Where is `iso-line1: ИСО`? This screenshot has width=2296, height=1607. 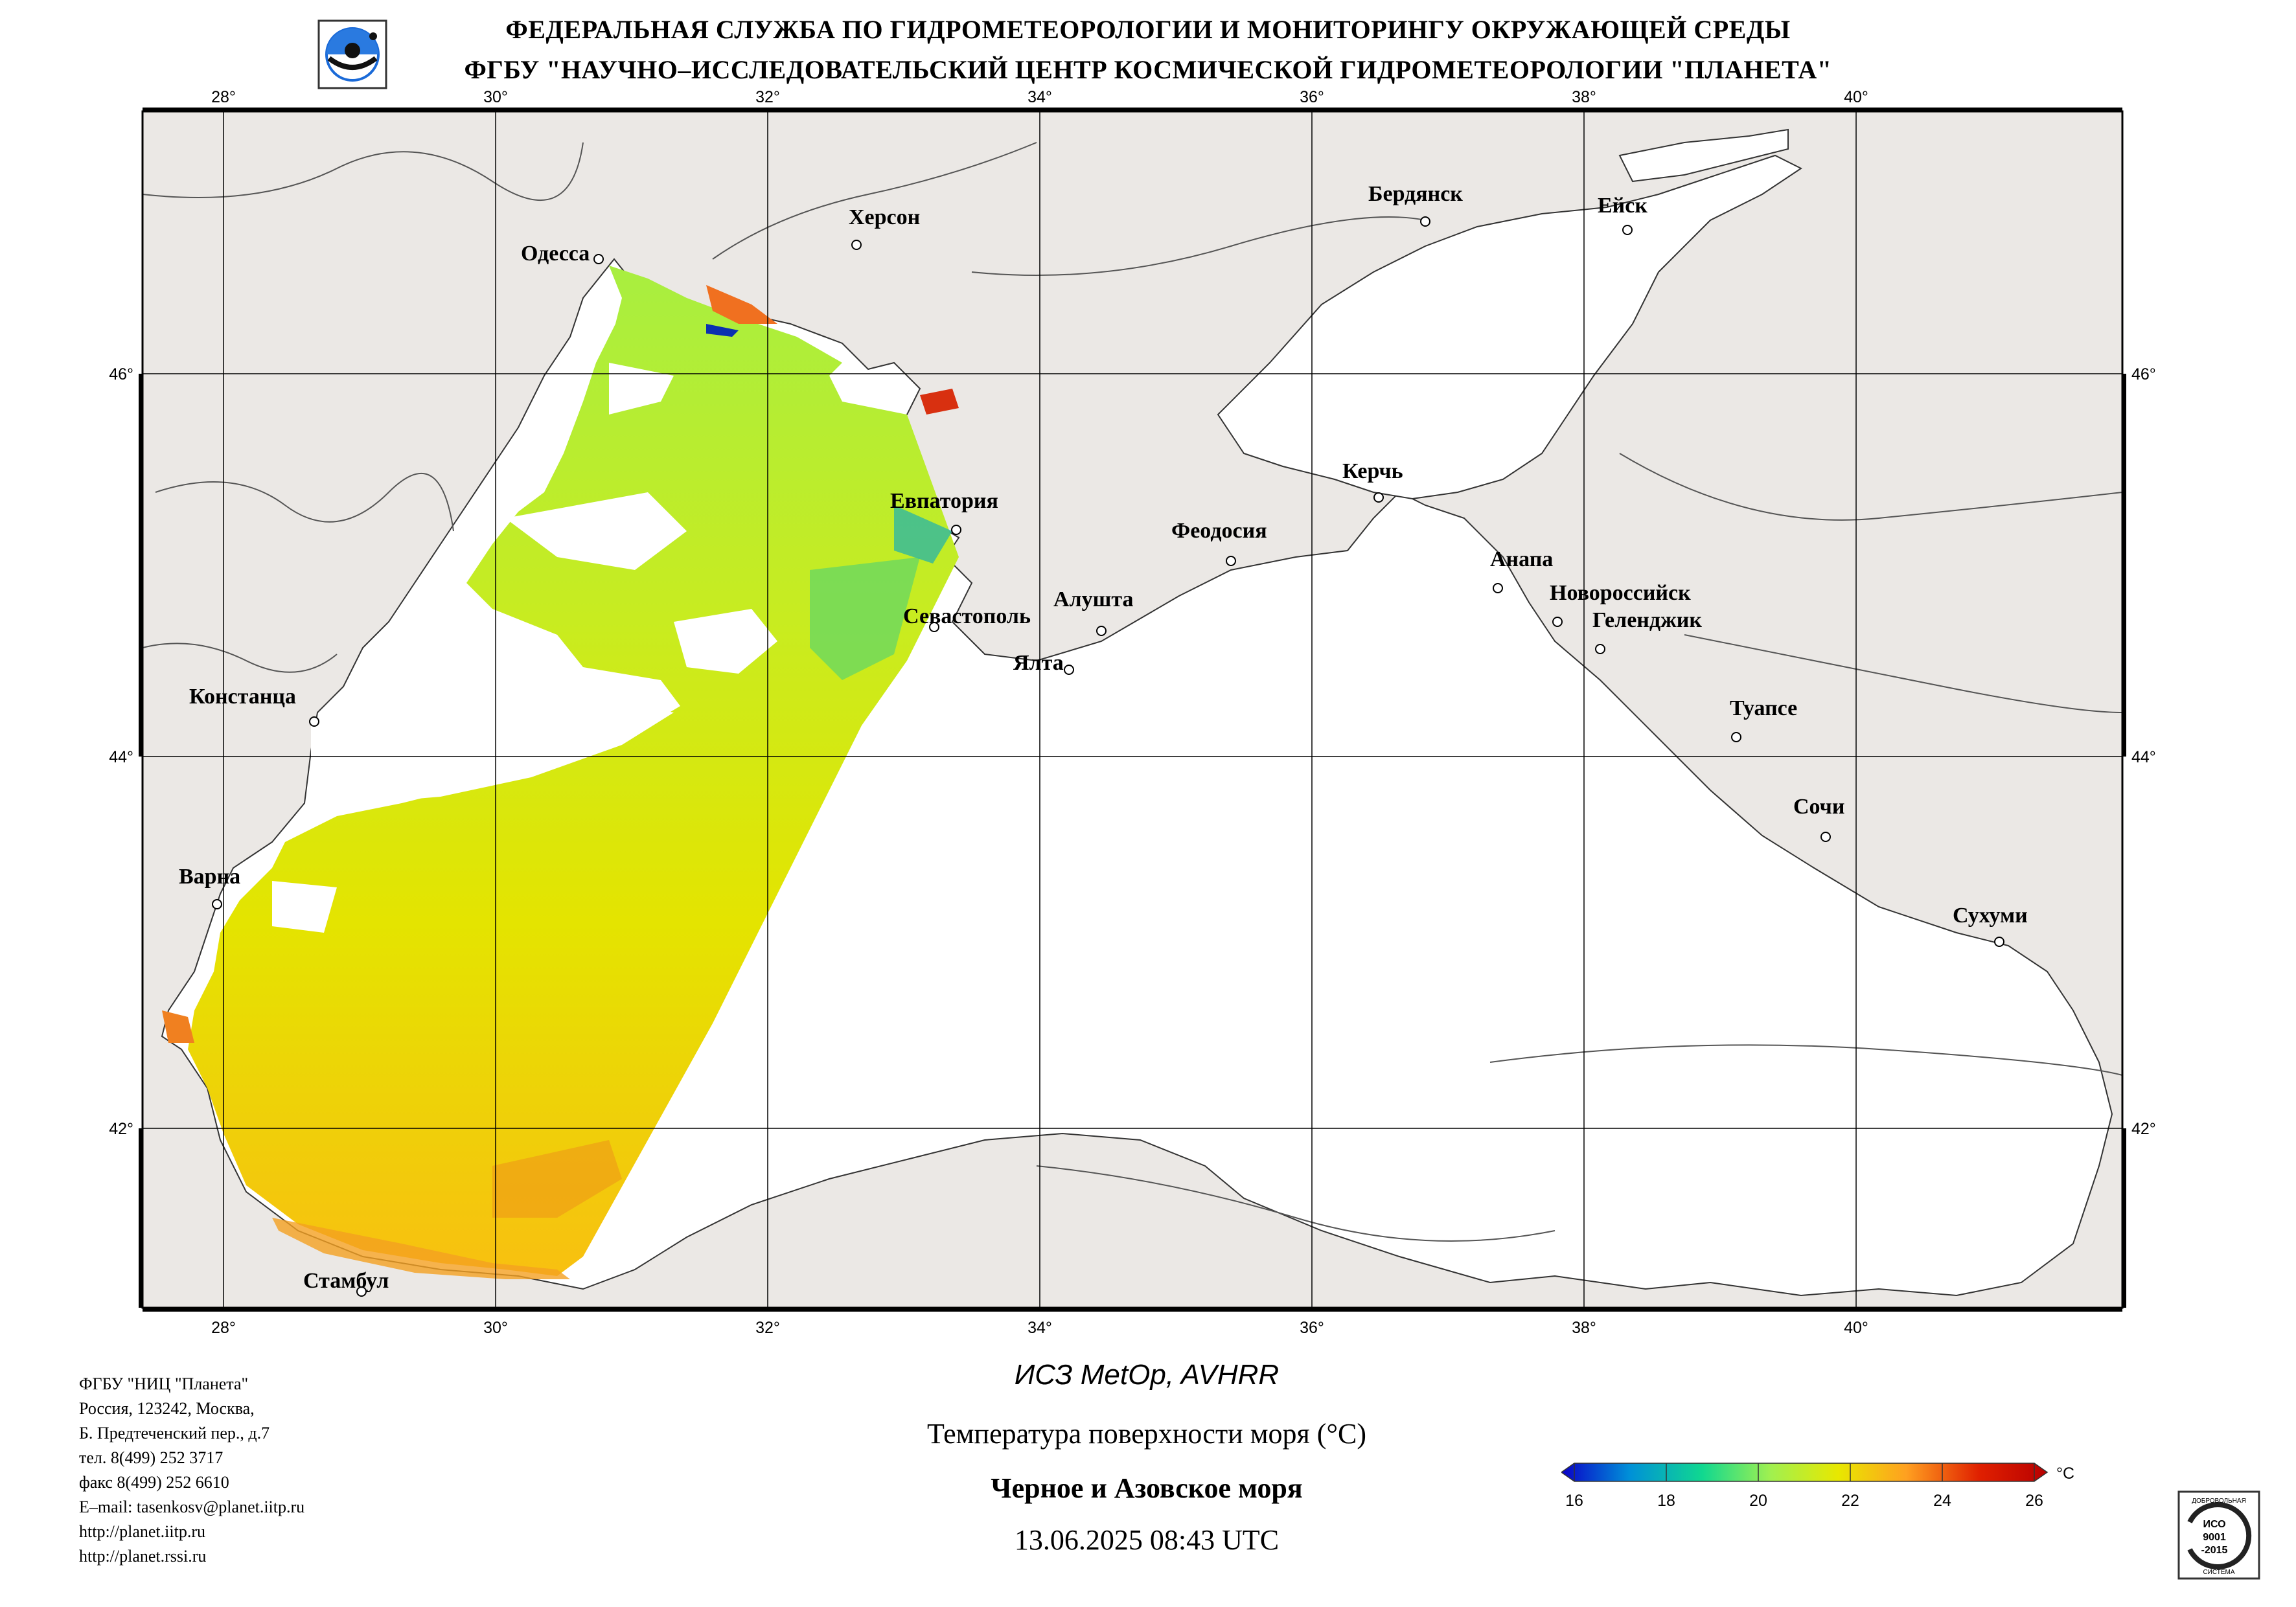 iso-line1: ИСО is located at coordinates (2214, 1524).